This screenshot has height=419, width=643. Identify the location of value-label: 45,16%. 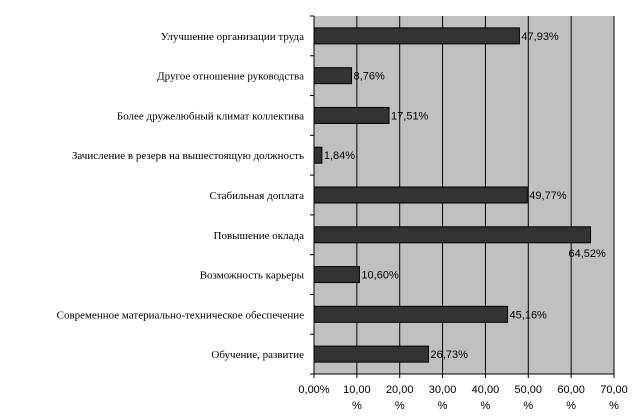
(529, 315).